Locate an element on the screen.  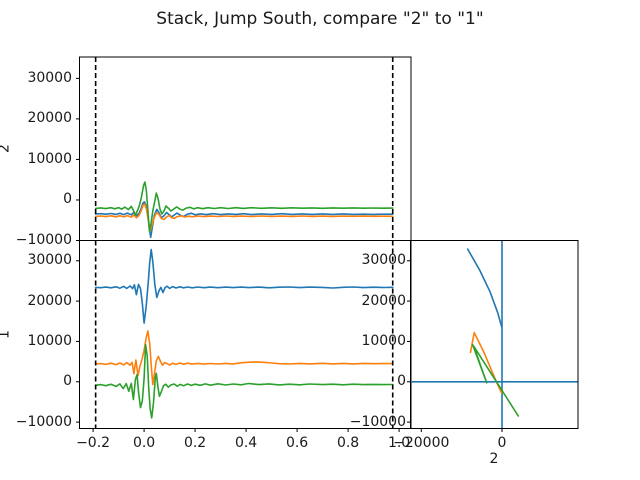
x-tick-label: 0.8 is located at coordinates (348, 443).